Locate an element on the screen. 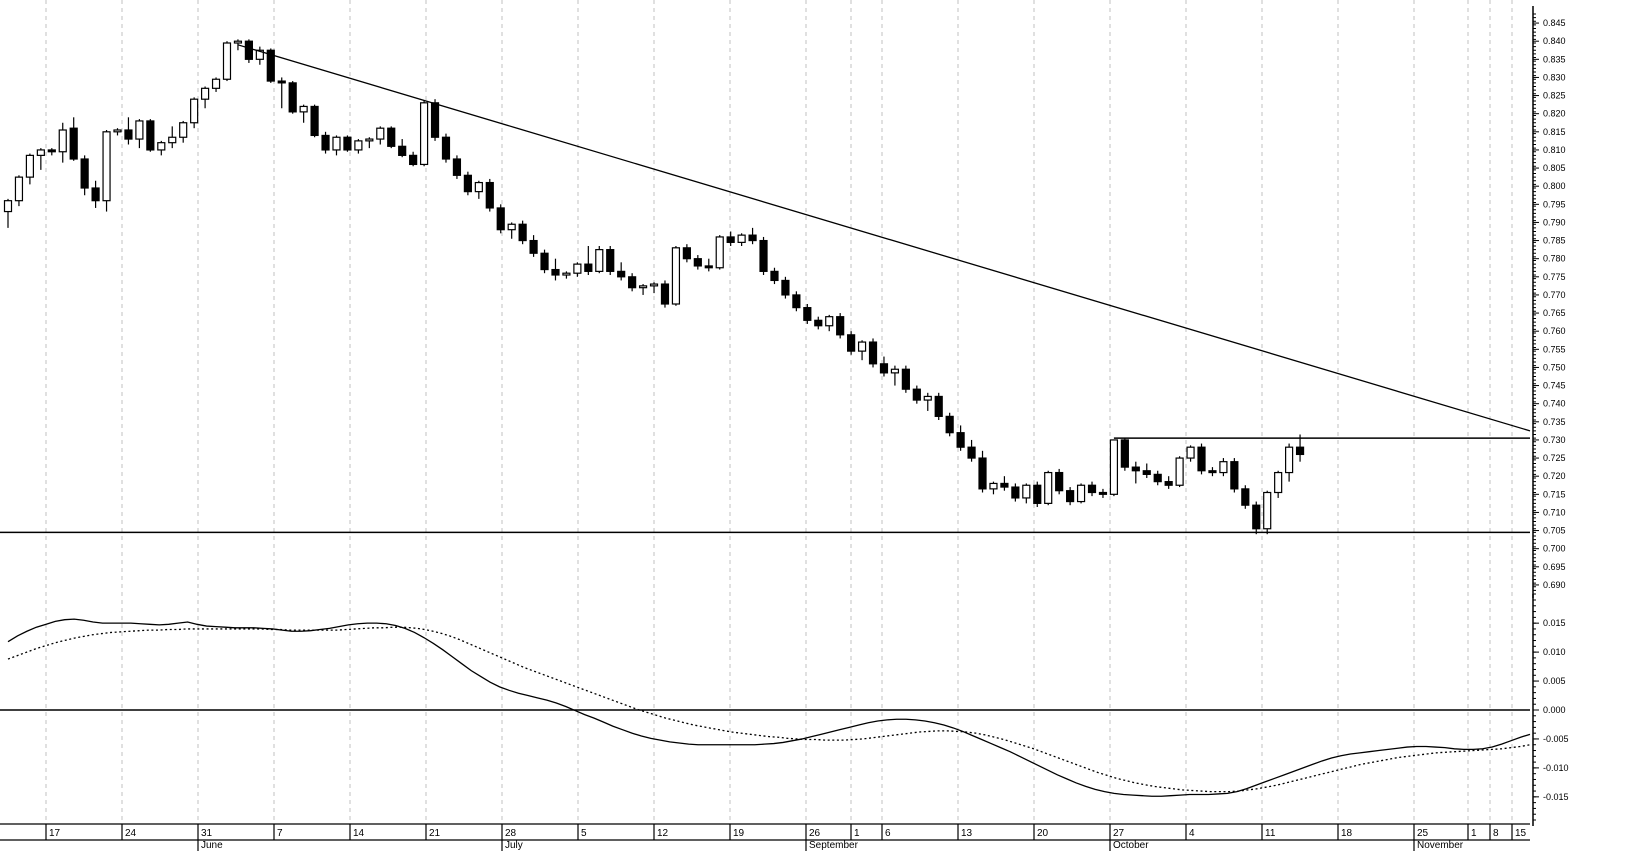 The height and width of the screenshot is (851, 1650). svg-text: 18 is located at coordinates (1347, 833).